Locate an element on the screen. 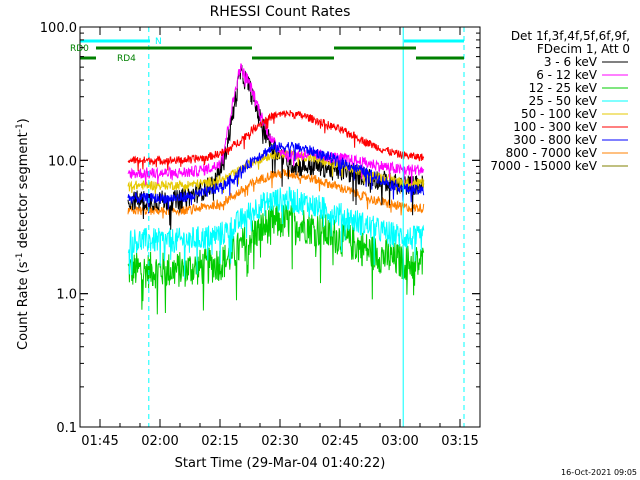 The width and height of the screenshot is (640, 480). legend-header-line-2: FDecim 1, Att 0 is located at coordinates (583, 49).